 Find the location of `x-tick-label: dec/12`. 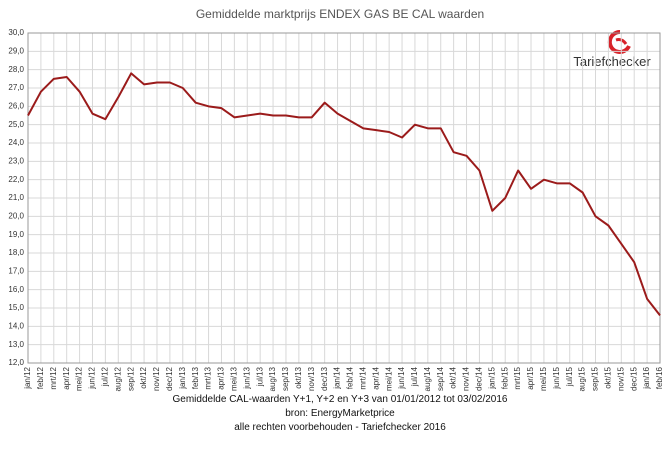

x-tick-label: dec/12 is located at coordinates (169, 378).